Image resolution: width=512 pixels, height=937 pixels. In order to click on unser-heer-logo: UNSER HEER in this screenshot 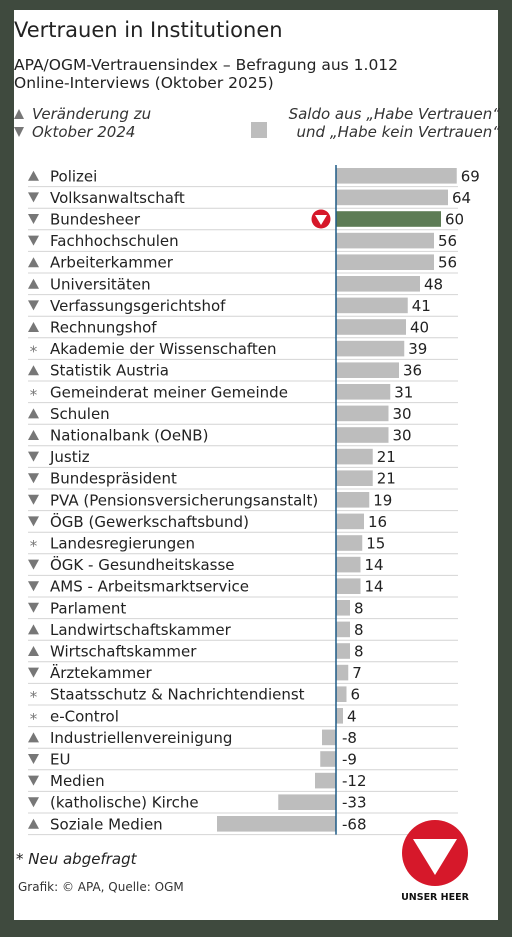, I will do `click(435, 860)`.